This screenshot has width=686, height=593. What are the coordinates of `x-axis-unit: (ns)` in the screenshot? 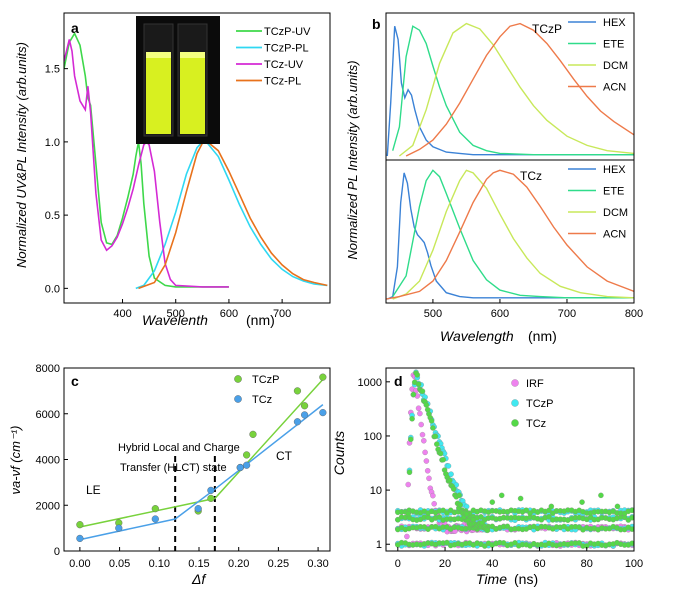 It's located at (526, 579).